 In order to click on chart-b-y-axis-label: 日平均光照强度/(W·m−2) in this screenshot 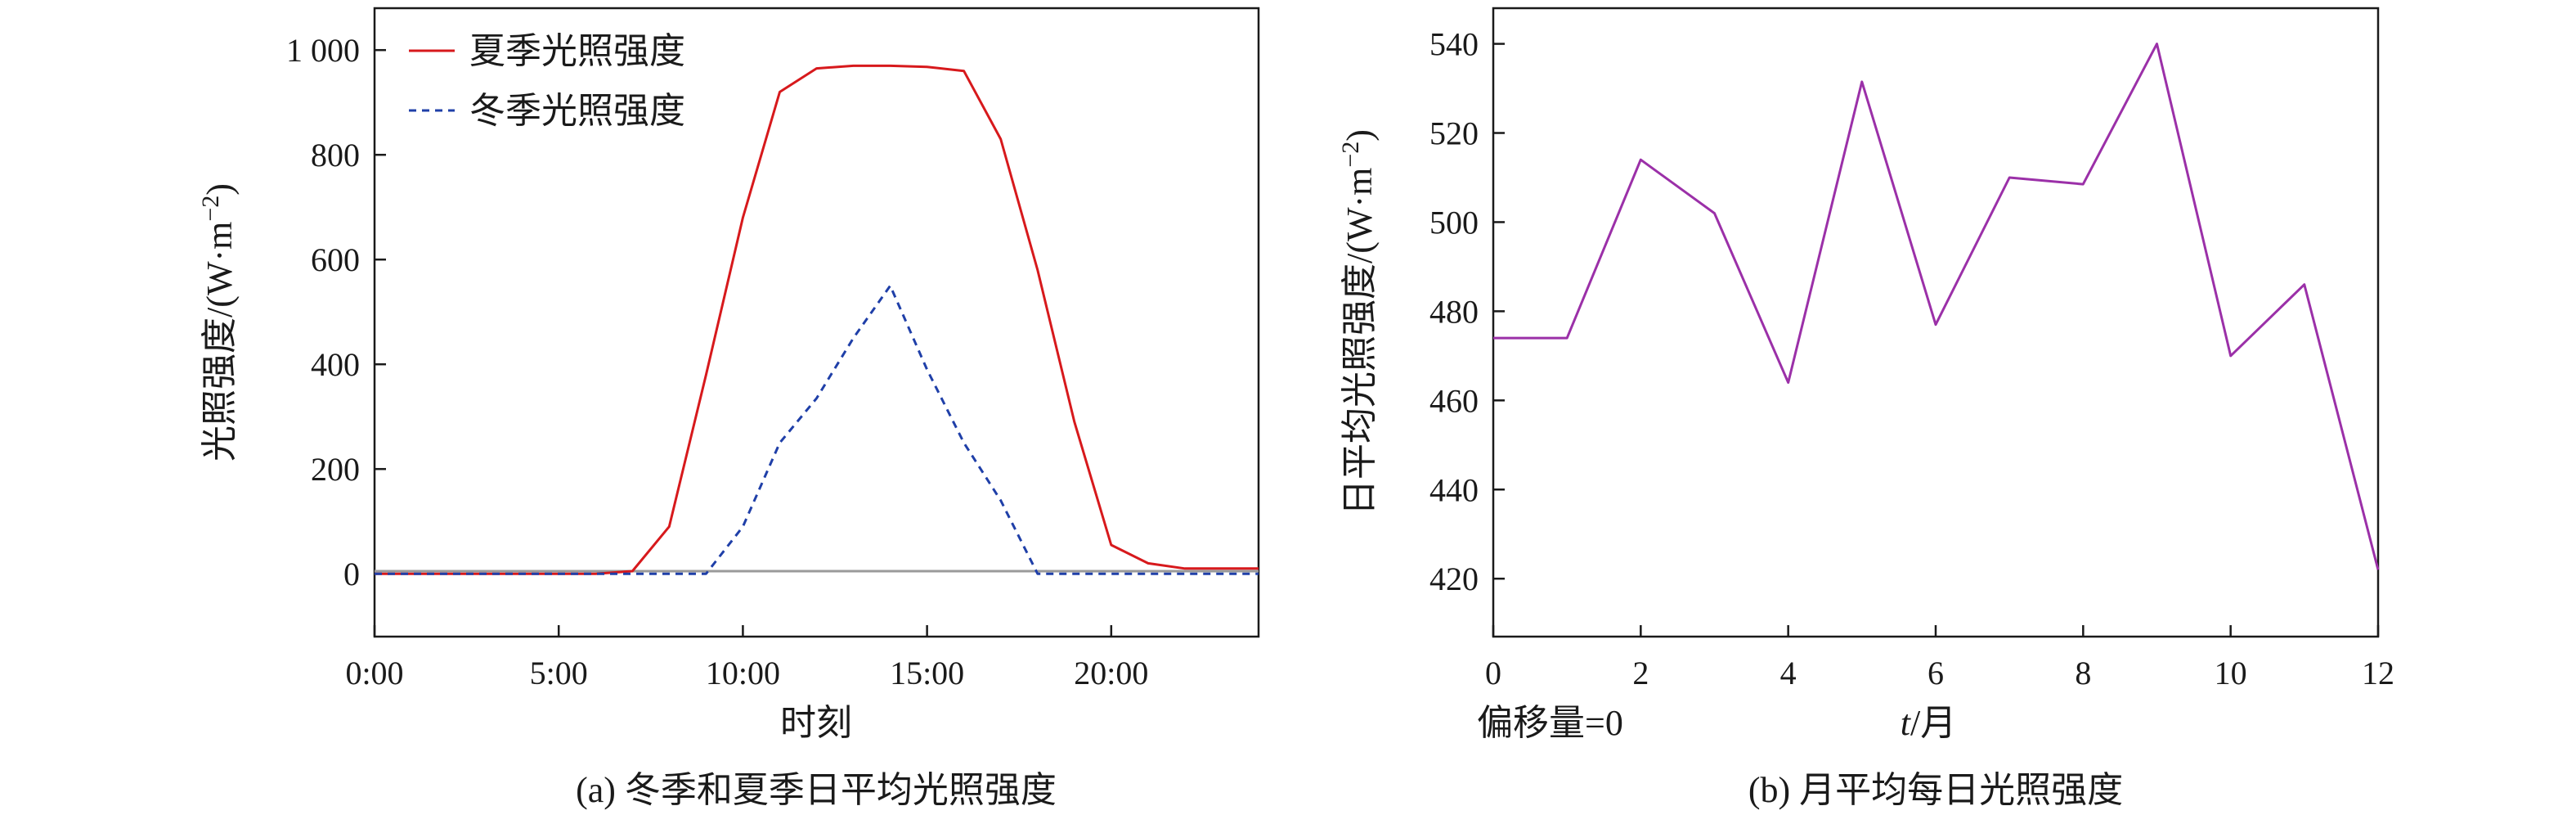, I will do `click(1358, 322)`.